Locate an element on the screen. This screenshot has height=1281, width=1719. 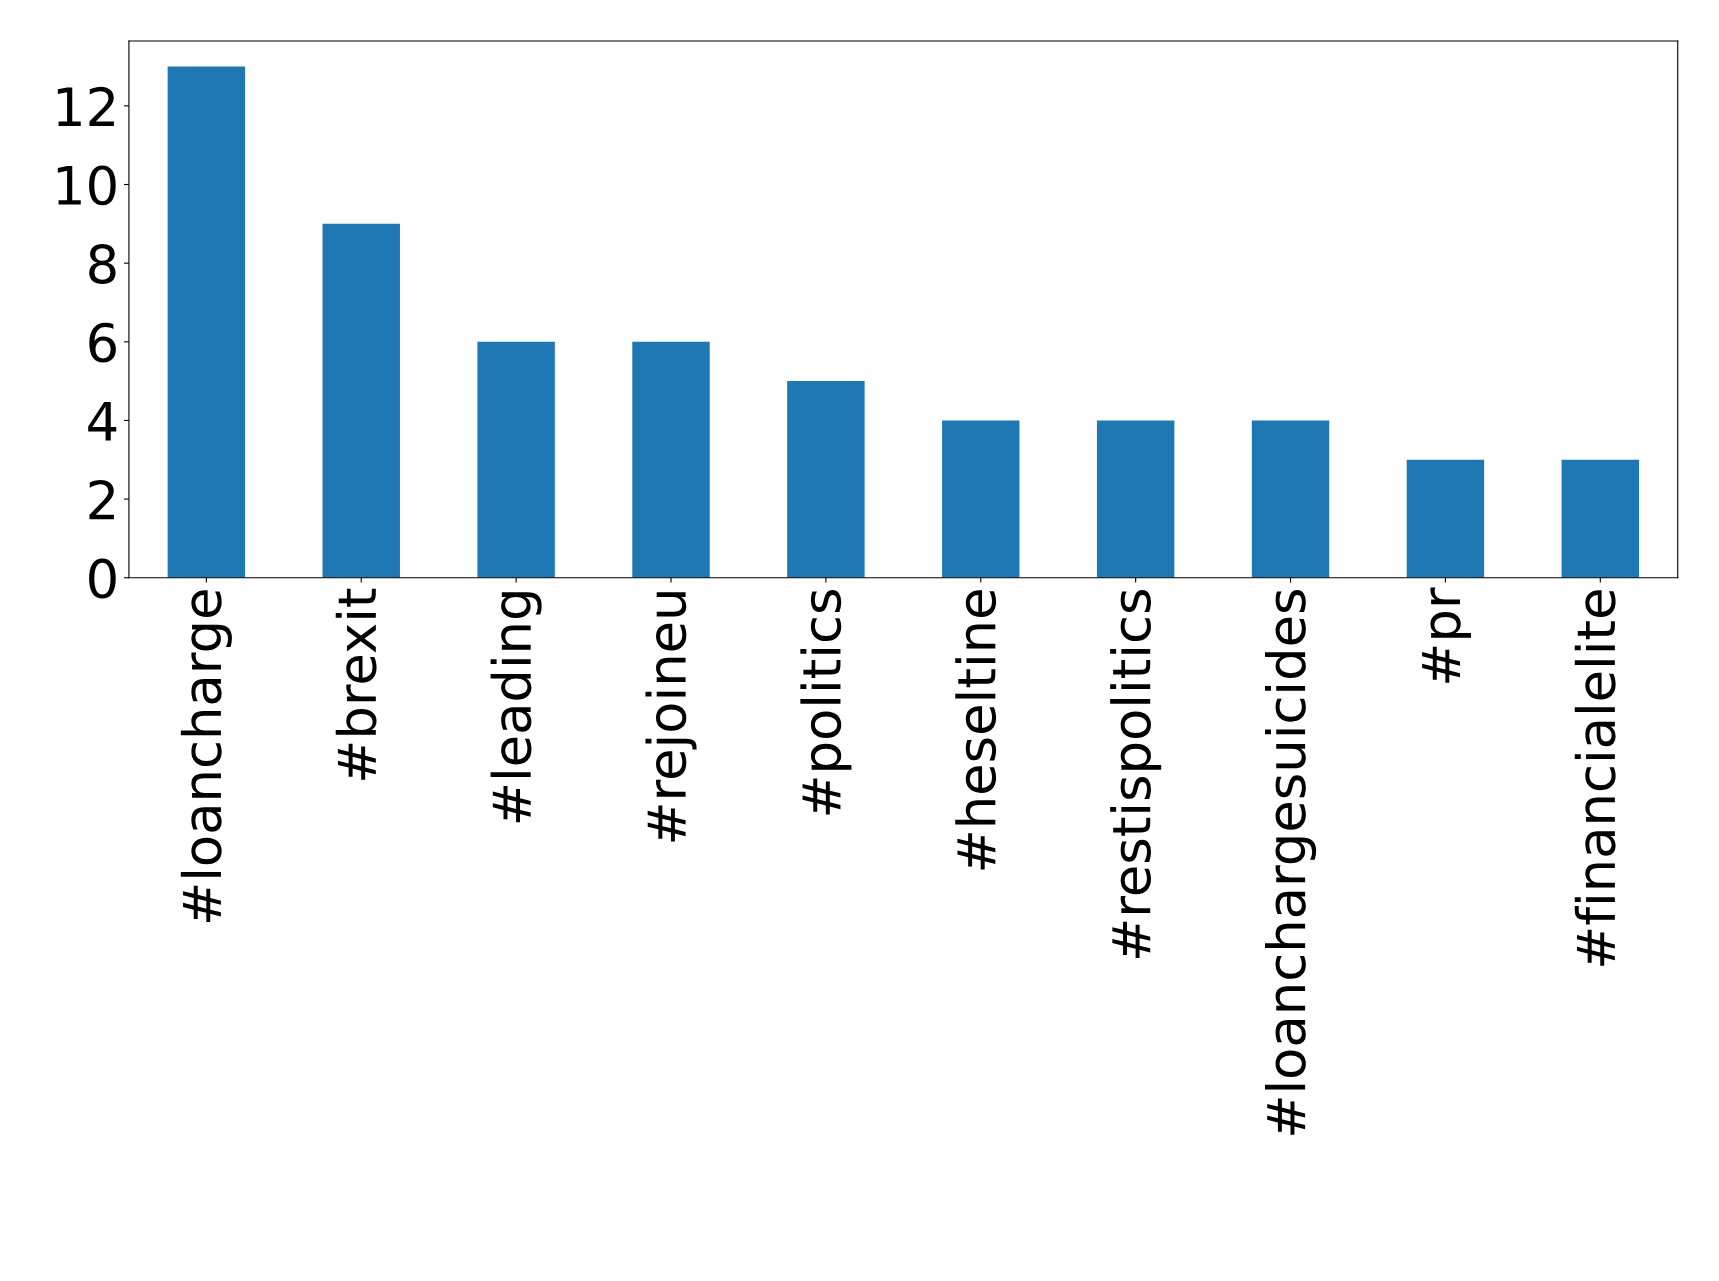
x-tick-label: #restispolitics is located at coordinates (1136, 774).